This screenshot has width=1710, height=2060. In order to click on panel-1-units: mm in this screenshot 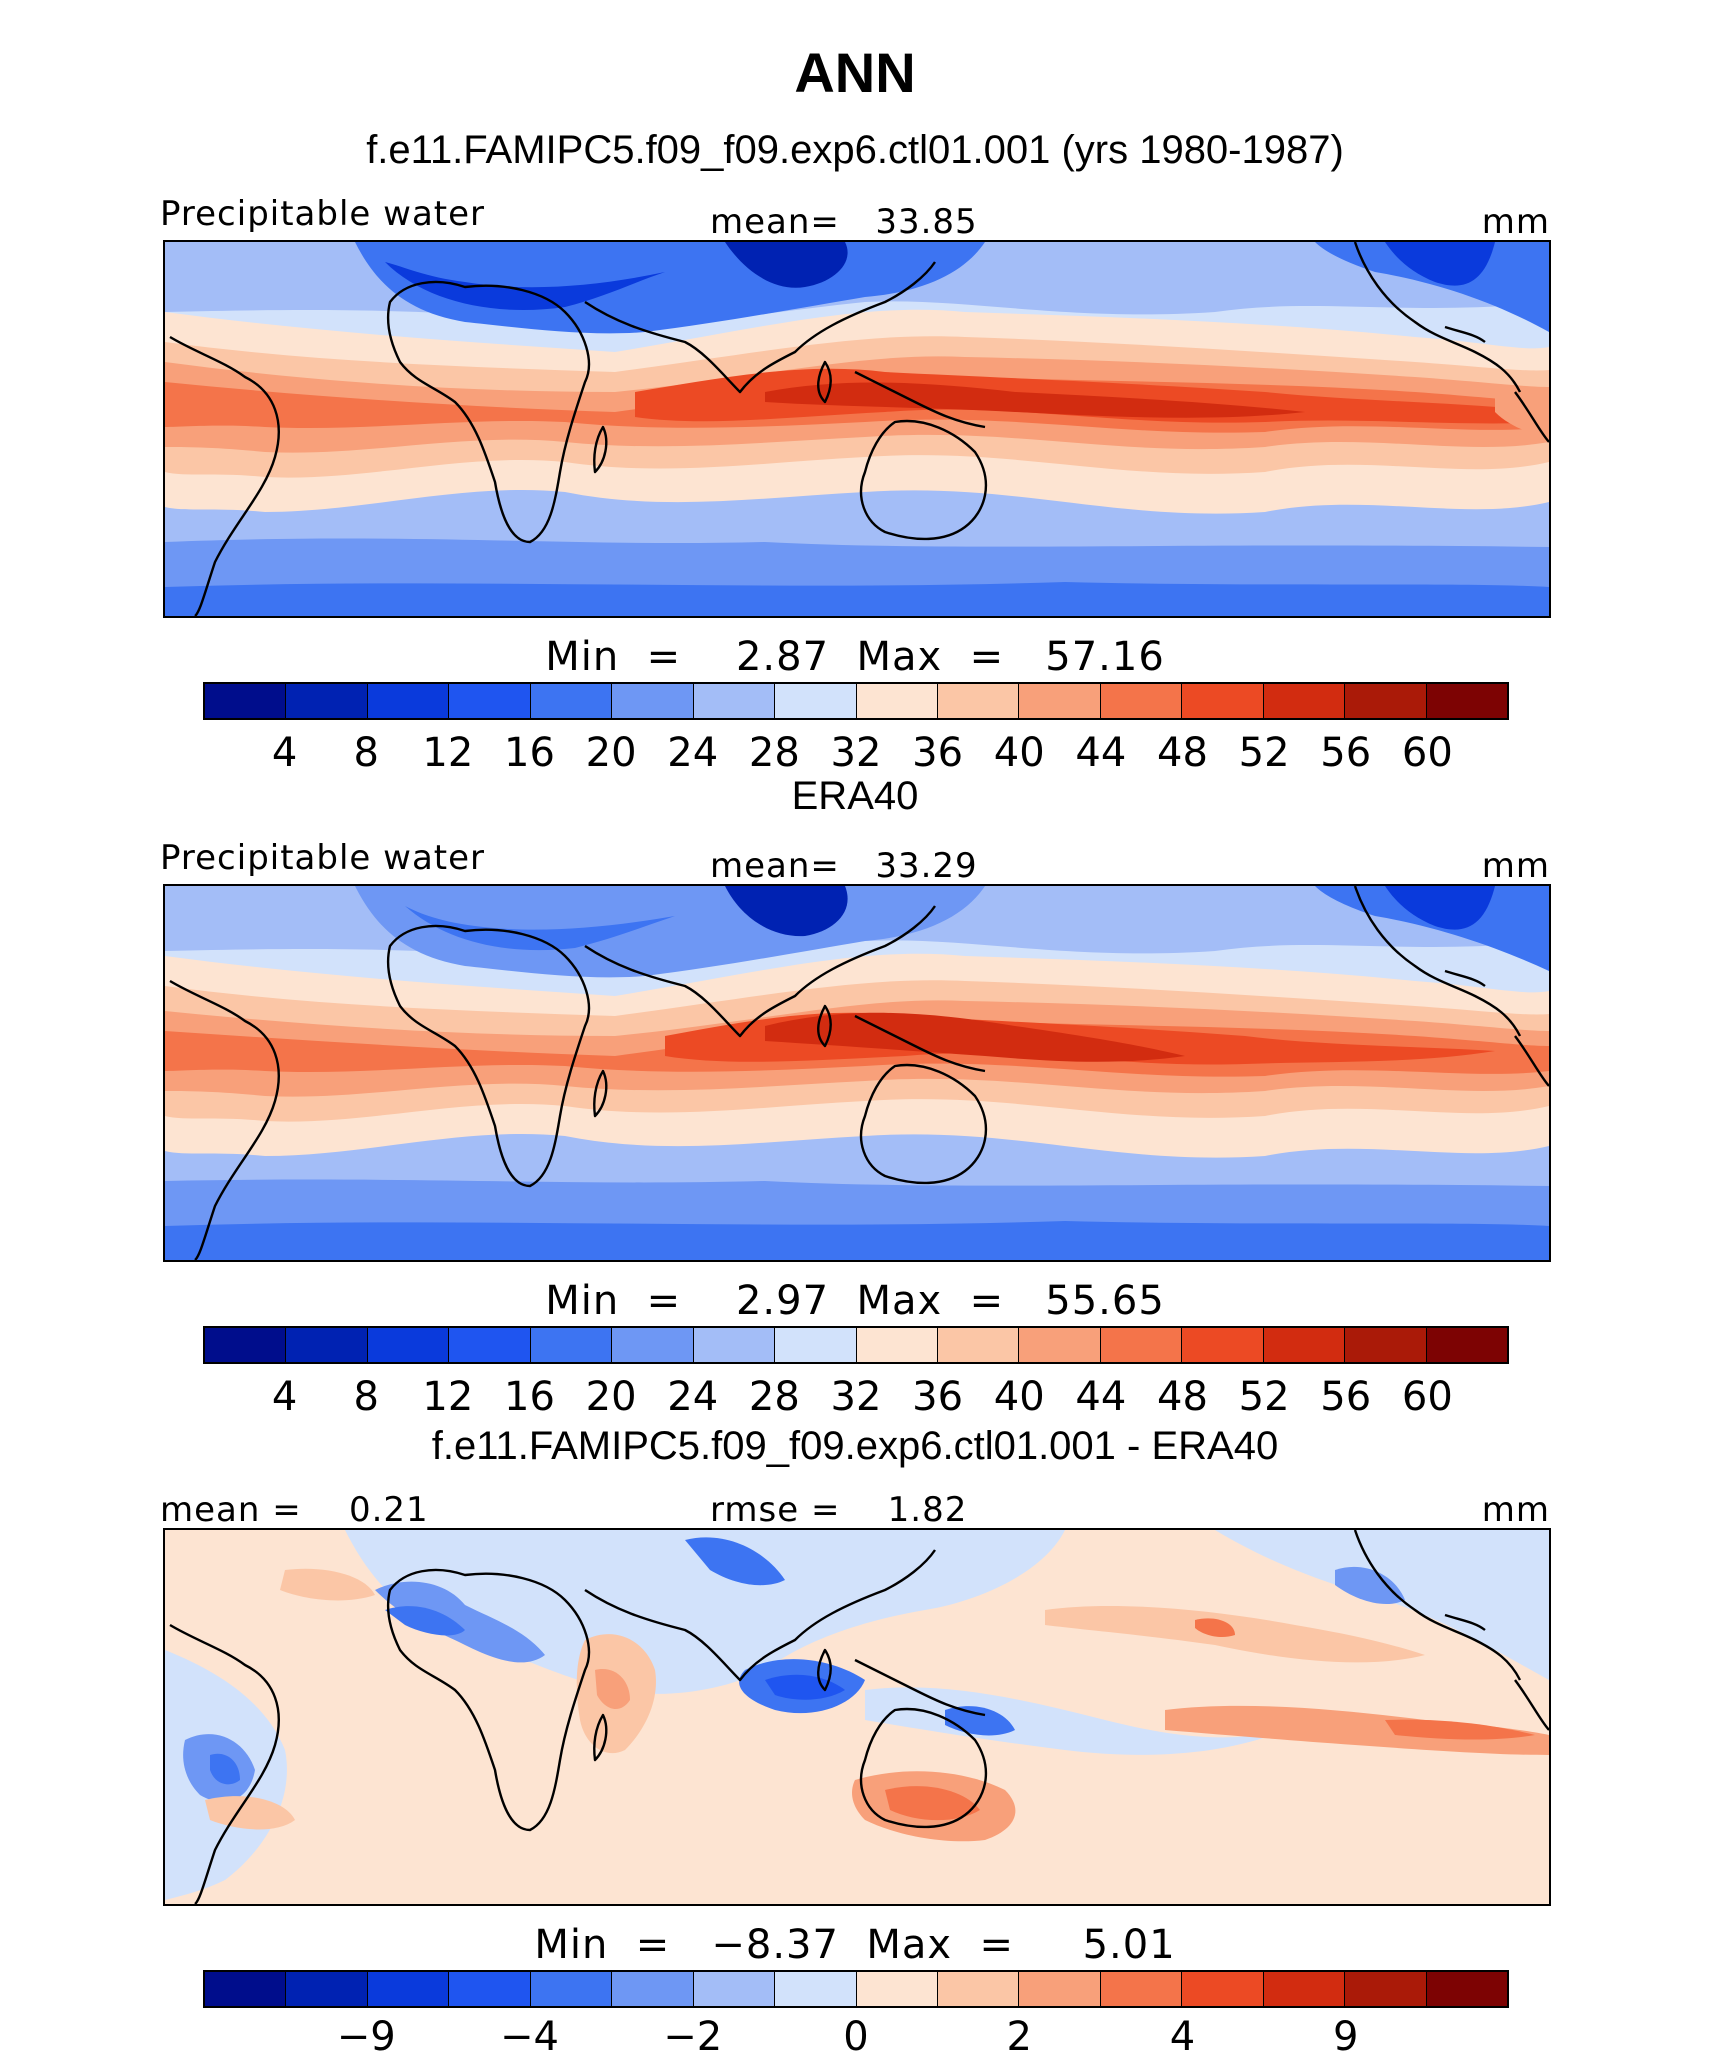, I will do `click(1515, 222)`.